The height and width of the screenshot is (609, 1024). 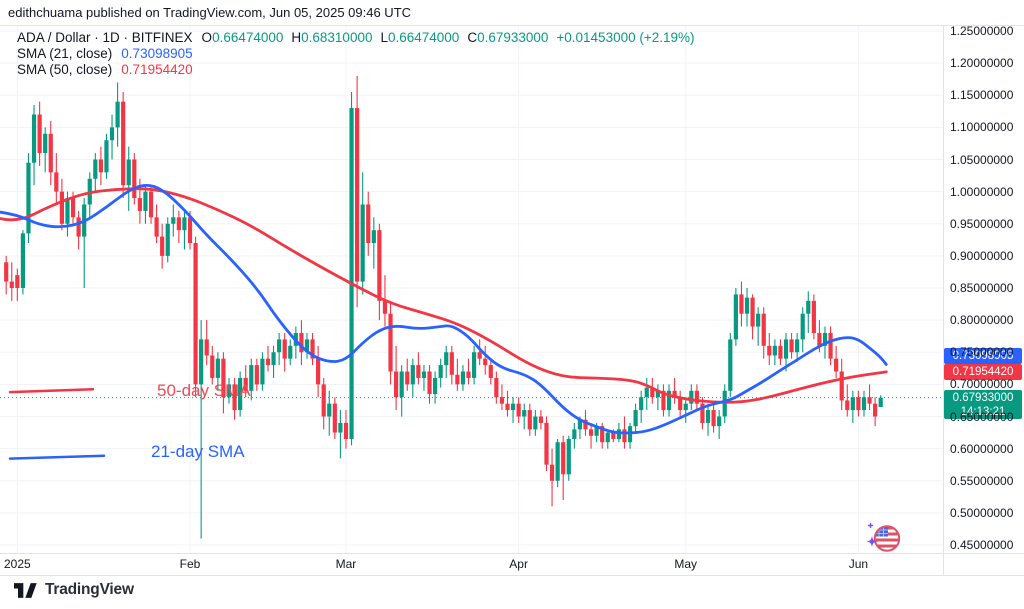 What do you see at coordinates (471, 564) in the screenshot?
I see `time-axis` at bounding box center [471, 564].